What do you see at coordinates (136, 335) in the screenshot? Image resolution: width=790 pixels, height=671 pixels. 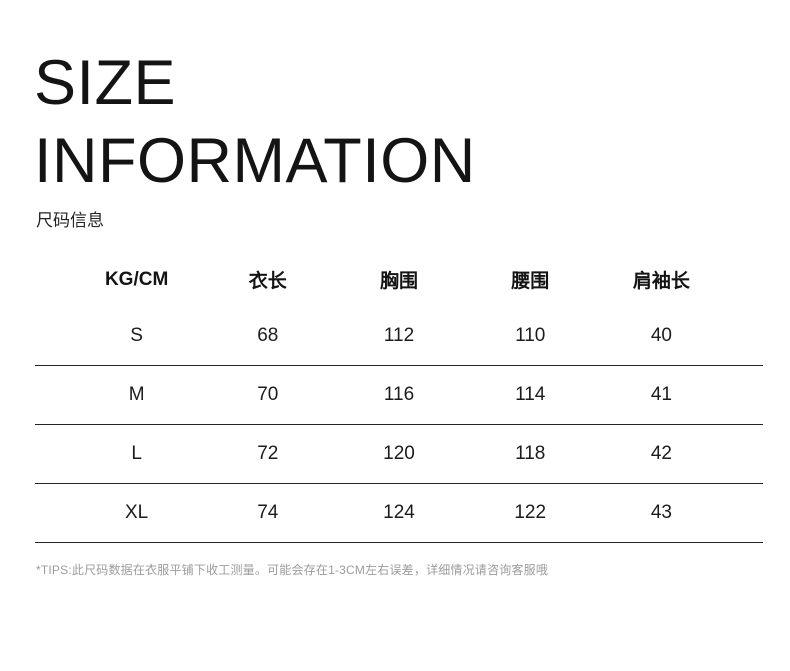 I see `size-label-cell: S` at bounding box center [136, 335].